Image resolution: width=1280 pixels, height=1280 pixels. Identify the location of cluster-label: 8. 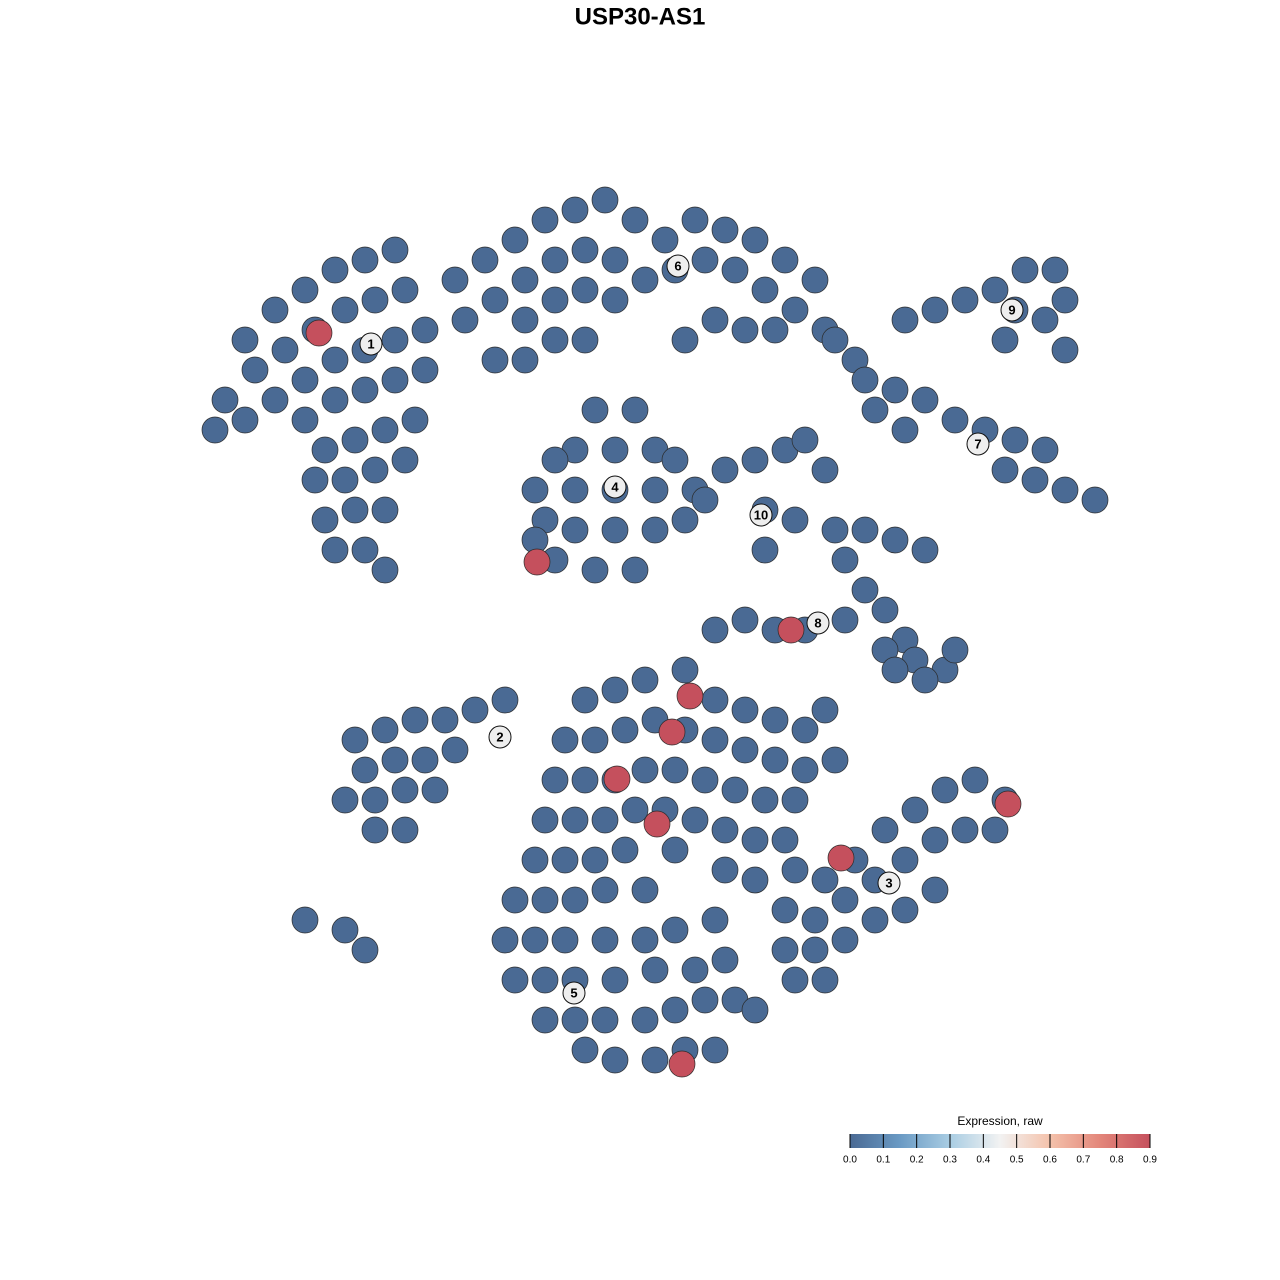
(817, 622).